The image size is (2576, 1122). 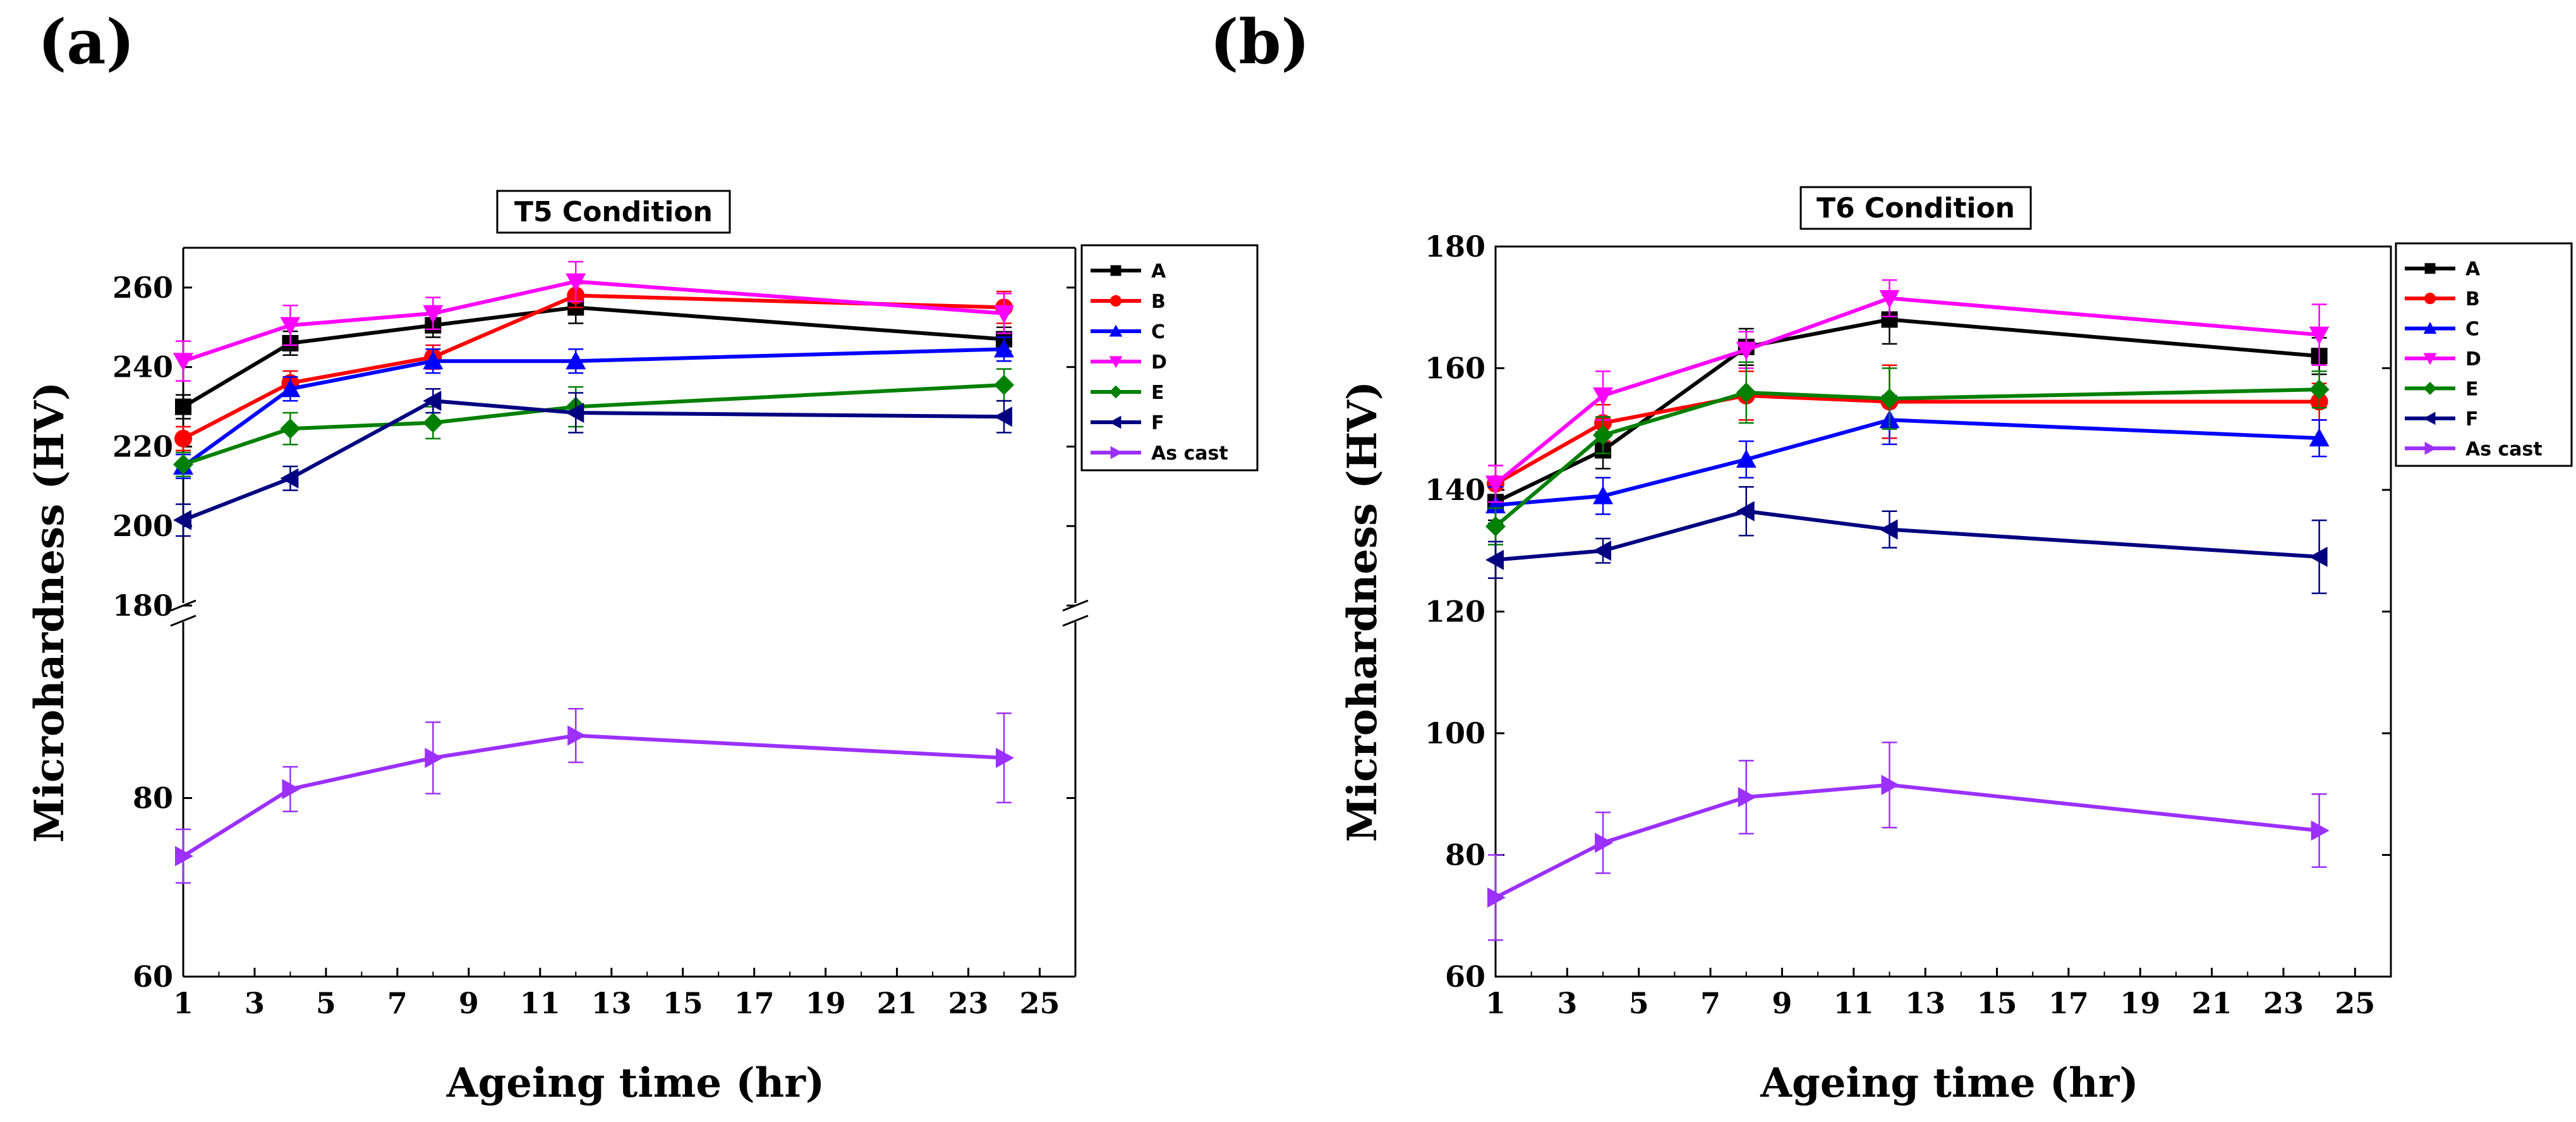 What do you see at coordinates (1455, 612) in the screenshot?
I see `y-tick-label: 120` at bounding box center [1455, 612].